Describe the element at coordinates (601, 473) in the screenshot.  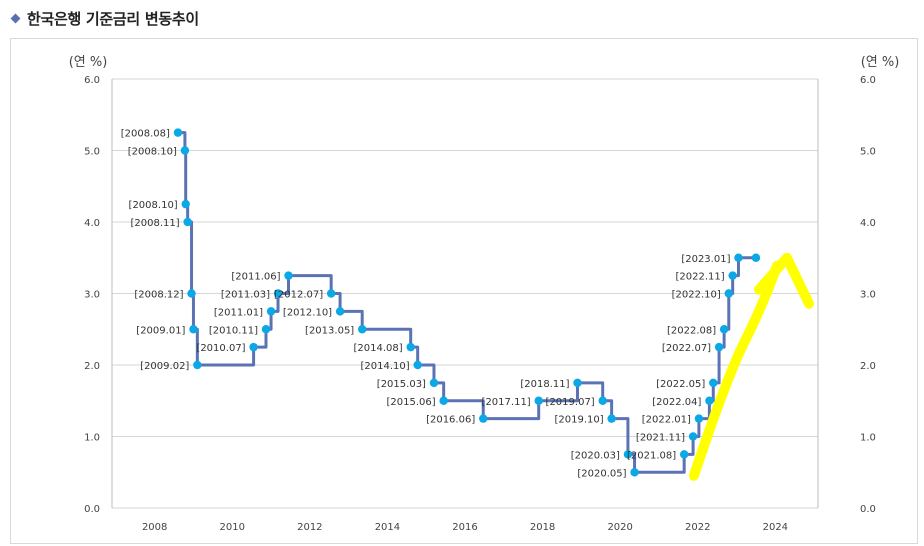
I see `data-label-25: [2020.05]` at that location.